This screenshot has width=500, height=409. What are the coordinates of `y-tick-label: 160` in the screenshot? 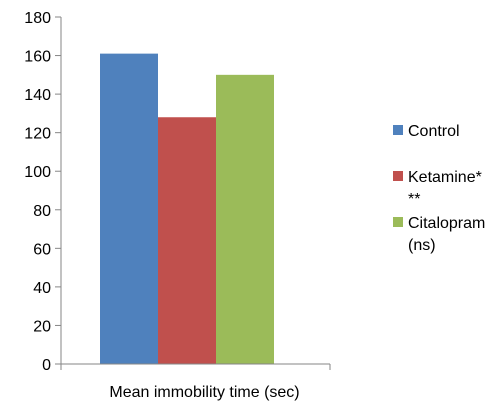 It's located at (37, 57).